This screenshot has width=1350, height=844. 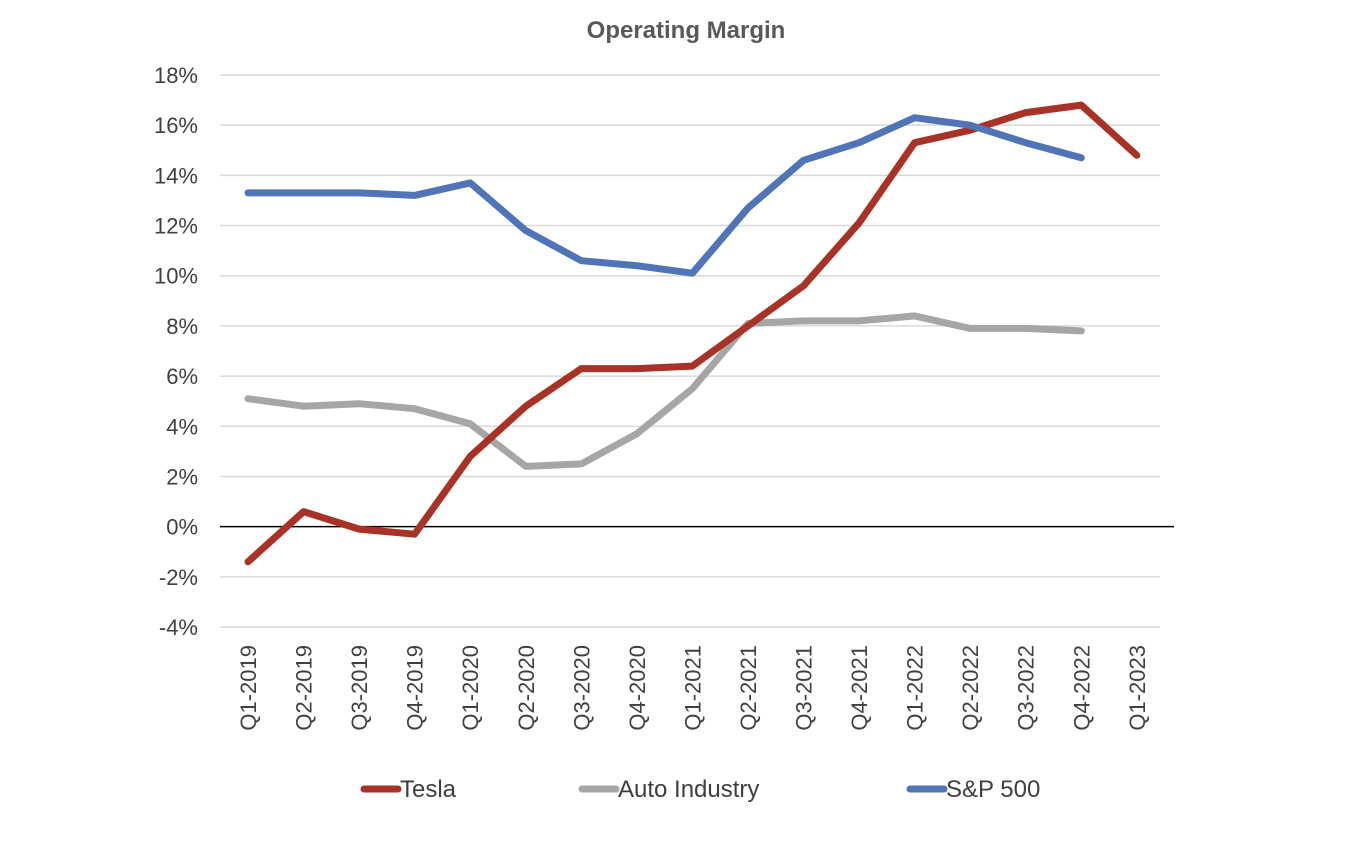 What do you see at coordinates (1026, 688) in the screenshot?
I see `x-tick-label: Q3-2022` at bounding box center [1026, 688].